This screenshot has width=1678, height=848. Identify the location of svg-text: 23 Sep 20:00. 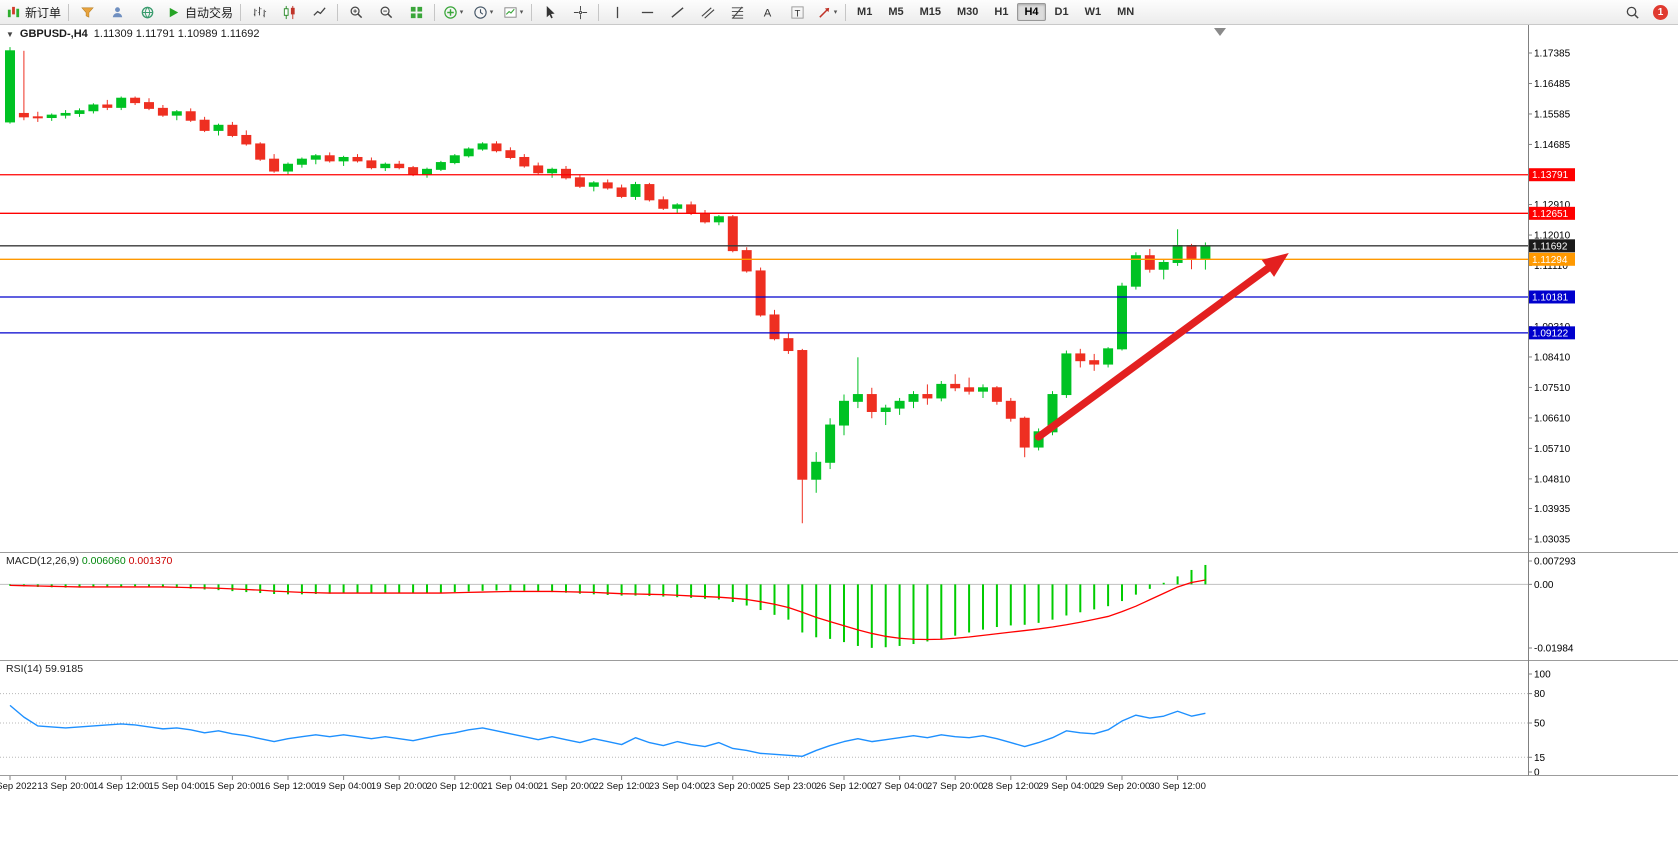
(733, 786).